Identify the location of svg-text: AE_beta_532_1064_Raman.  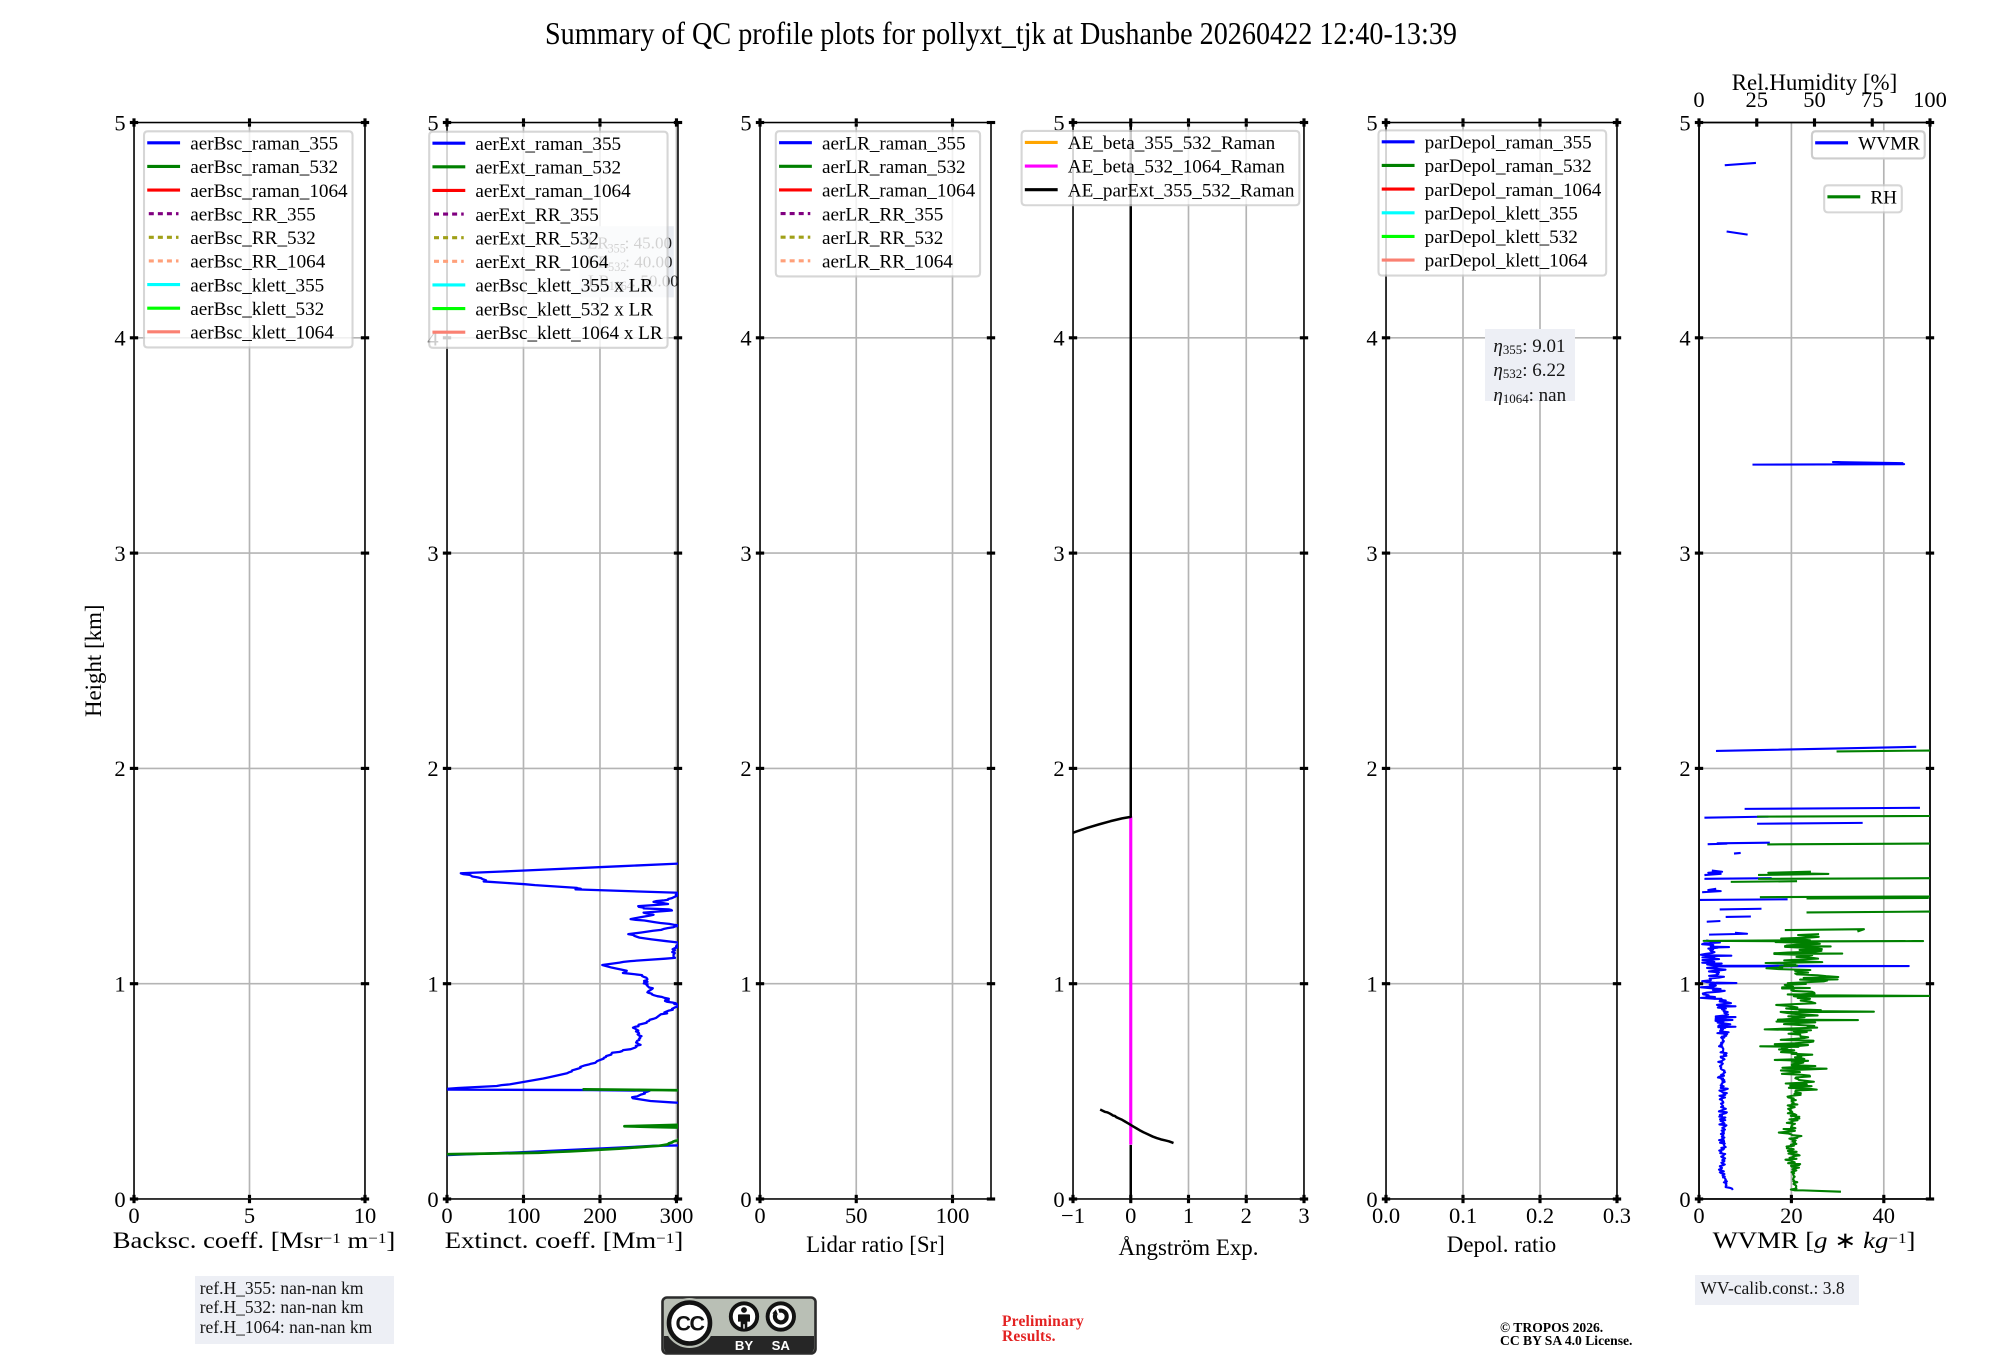
(1176, 167).